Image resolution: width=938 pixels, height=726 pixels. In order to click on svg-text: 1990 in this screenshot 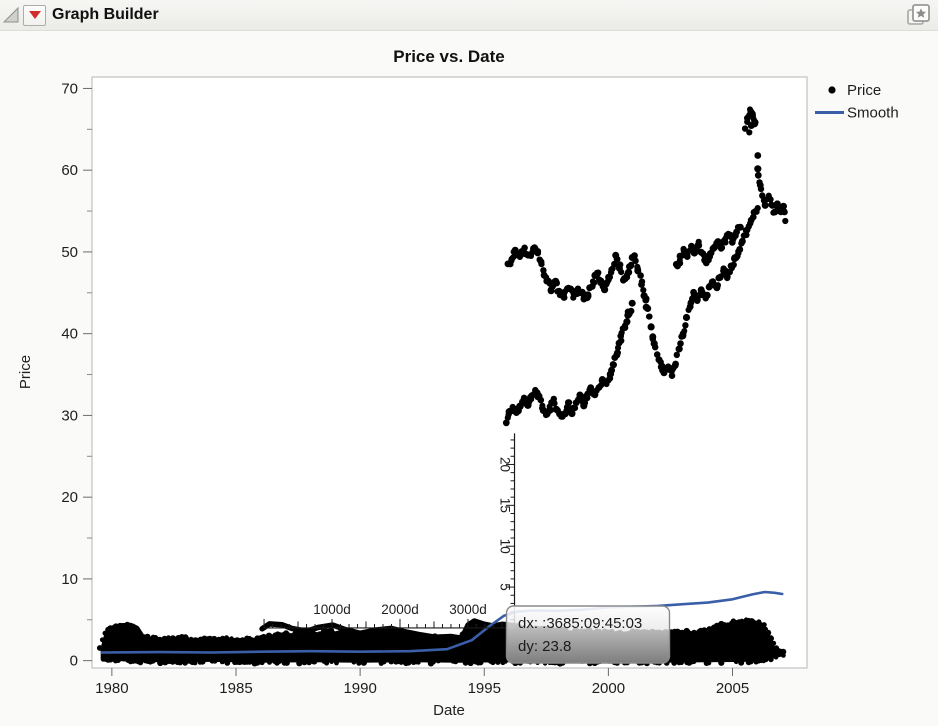, I will do `click(359, 688)`.